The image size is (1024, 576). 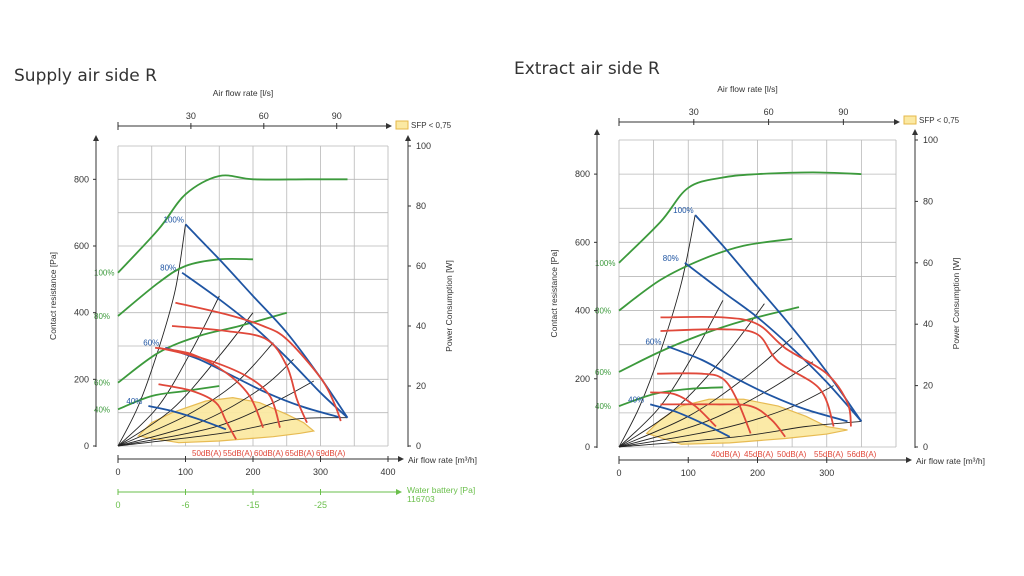 What do you see at coordinates (421, 386) in the screenshot?
I see `y2-axis-tick-label: 20` at bounding box center [421, 386].